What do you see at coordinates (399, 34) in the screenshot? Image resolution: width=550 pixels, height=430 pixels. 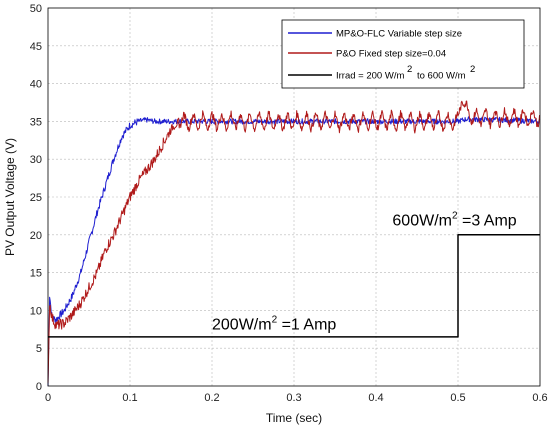 I see `legend-label-flc: MP&O-FLC Variable step size` at bounding box center [399, 34].